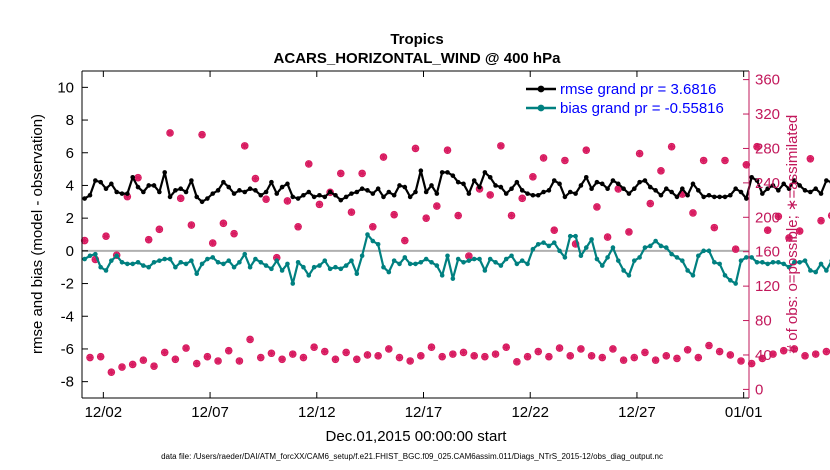 The height and width of the screenshot is (470, 830). I want to click on y2-tick-label: 0, so click(759, 389).